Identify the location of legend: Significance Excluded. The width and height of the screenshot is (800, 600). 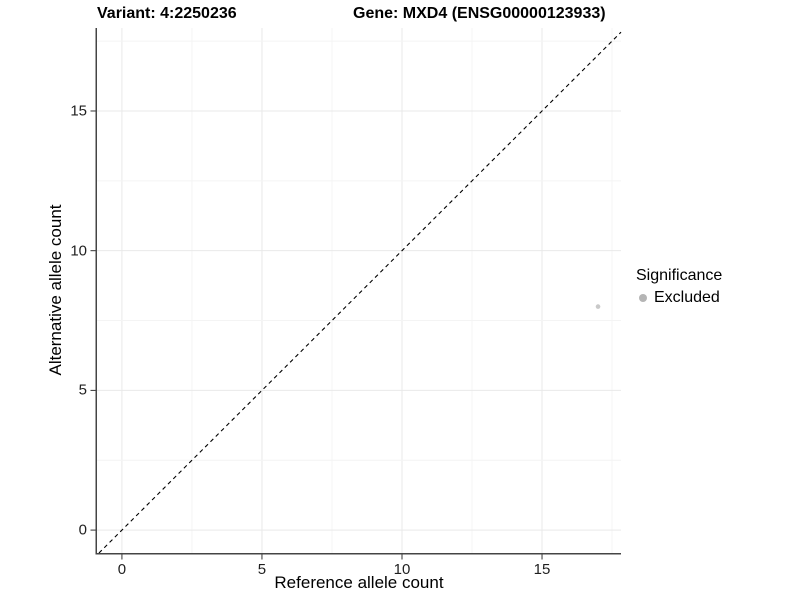
(679, 286).